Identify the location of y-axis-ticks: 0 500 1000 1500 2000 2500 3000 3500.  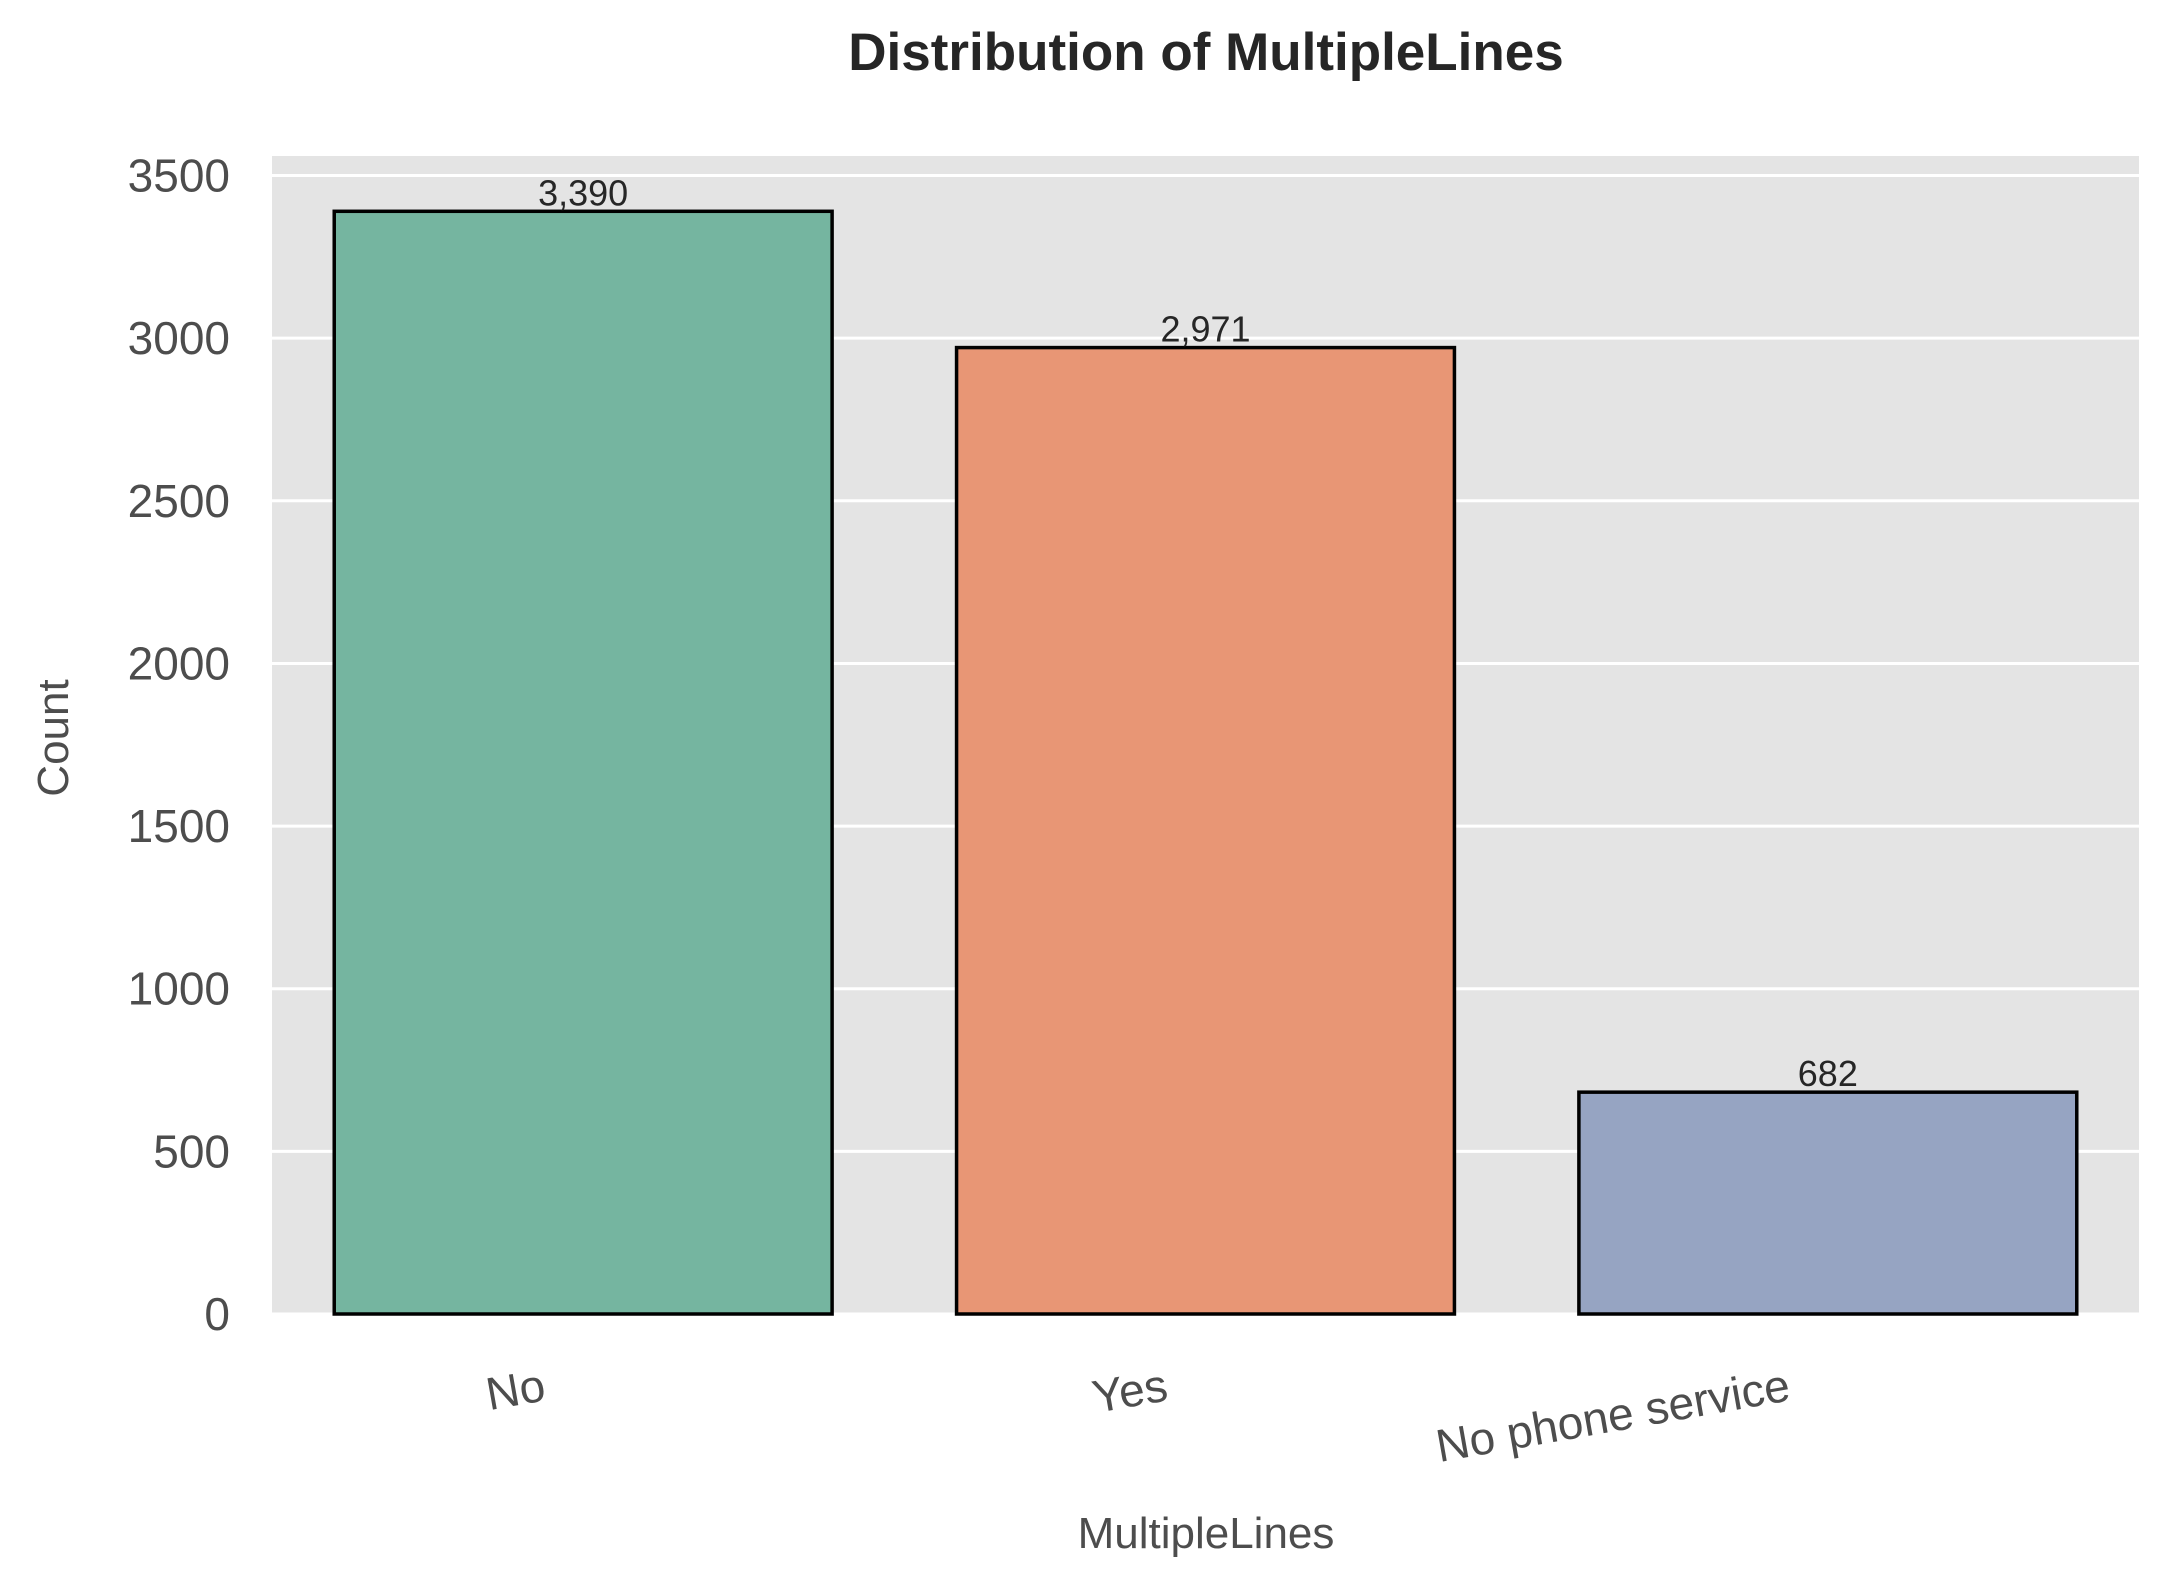
(179, 745).